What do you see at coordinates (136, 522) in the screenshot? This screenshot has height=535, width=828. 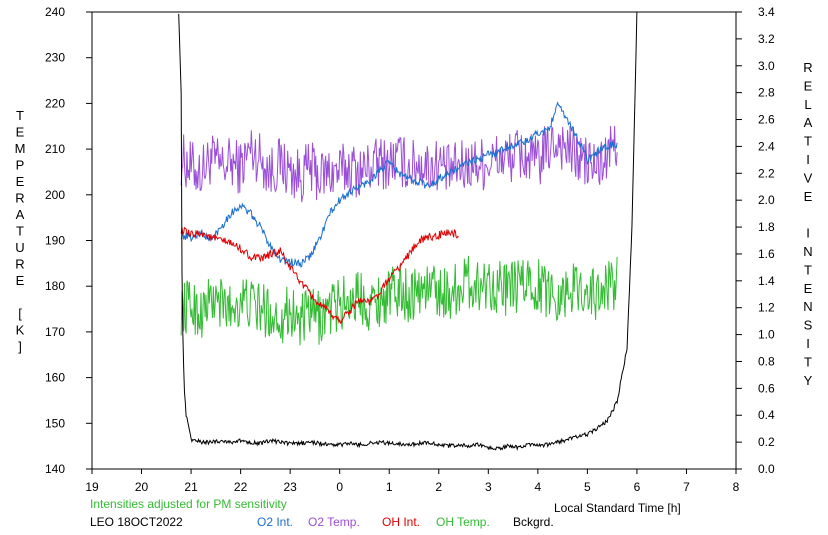 I see `station-date: LEO 18OCT2022` at bounding box center [136, 522].